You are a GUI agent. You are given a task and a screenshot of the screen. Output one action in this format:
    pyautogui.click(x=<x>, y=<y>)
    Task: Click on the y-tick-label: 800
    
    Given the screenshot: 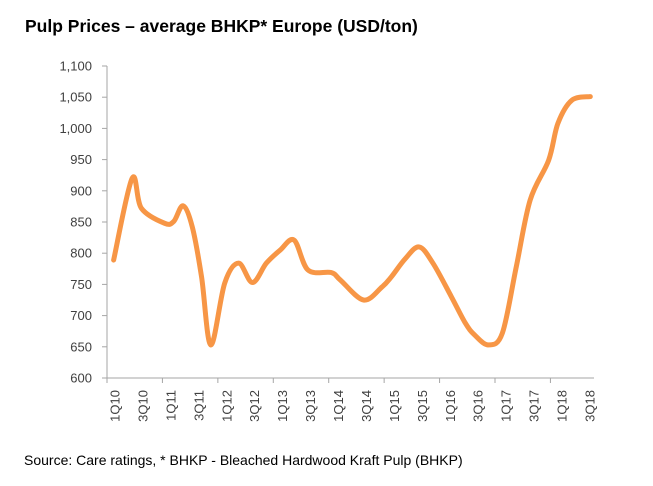 What is the action you would take?
    pyautogui.click(x=81, y=253)
    